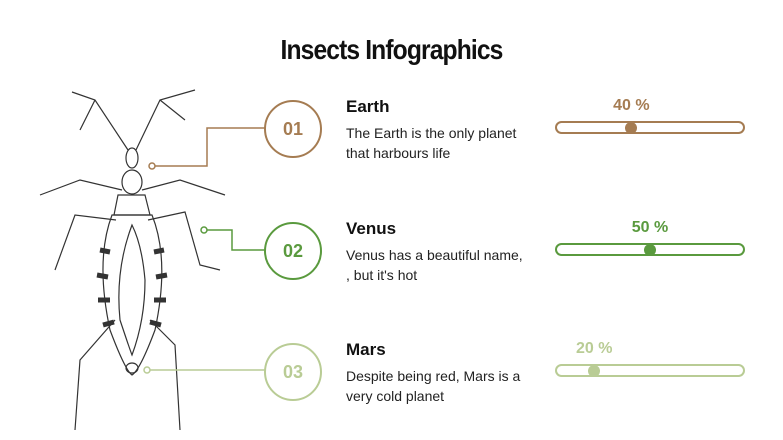  I want to click on step-number-circle: 02, so click(293, 251).